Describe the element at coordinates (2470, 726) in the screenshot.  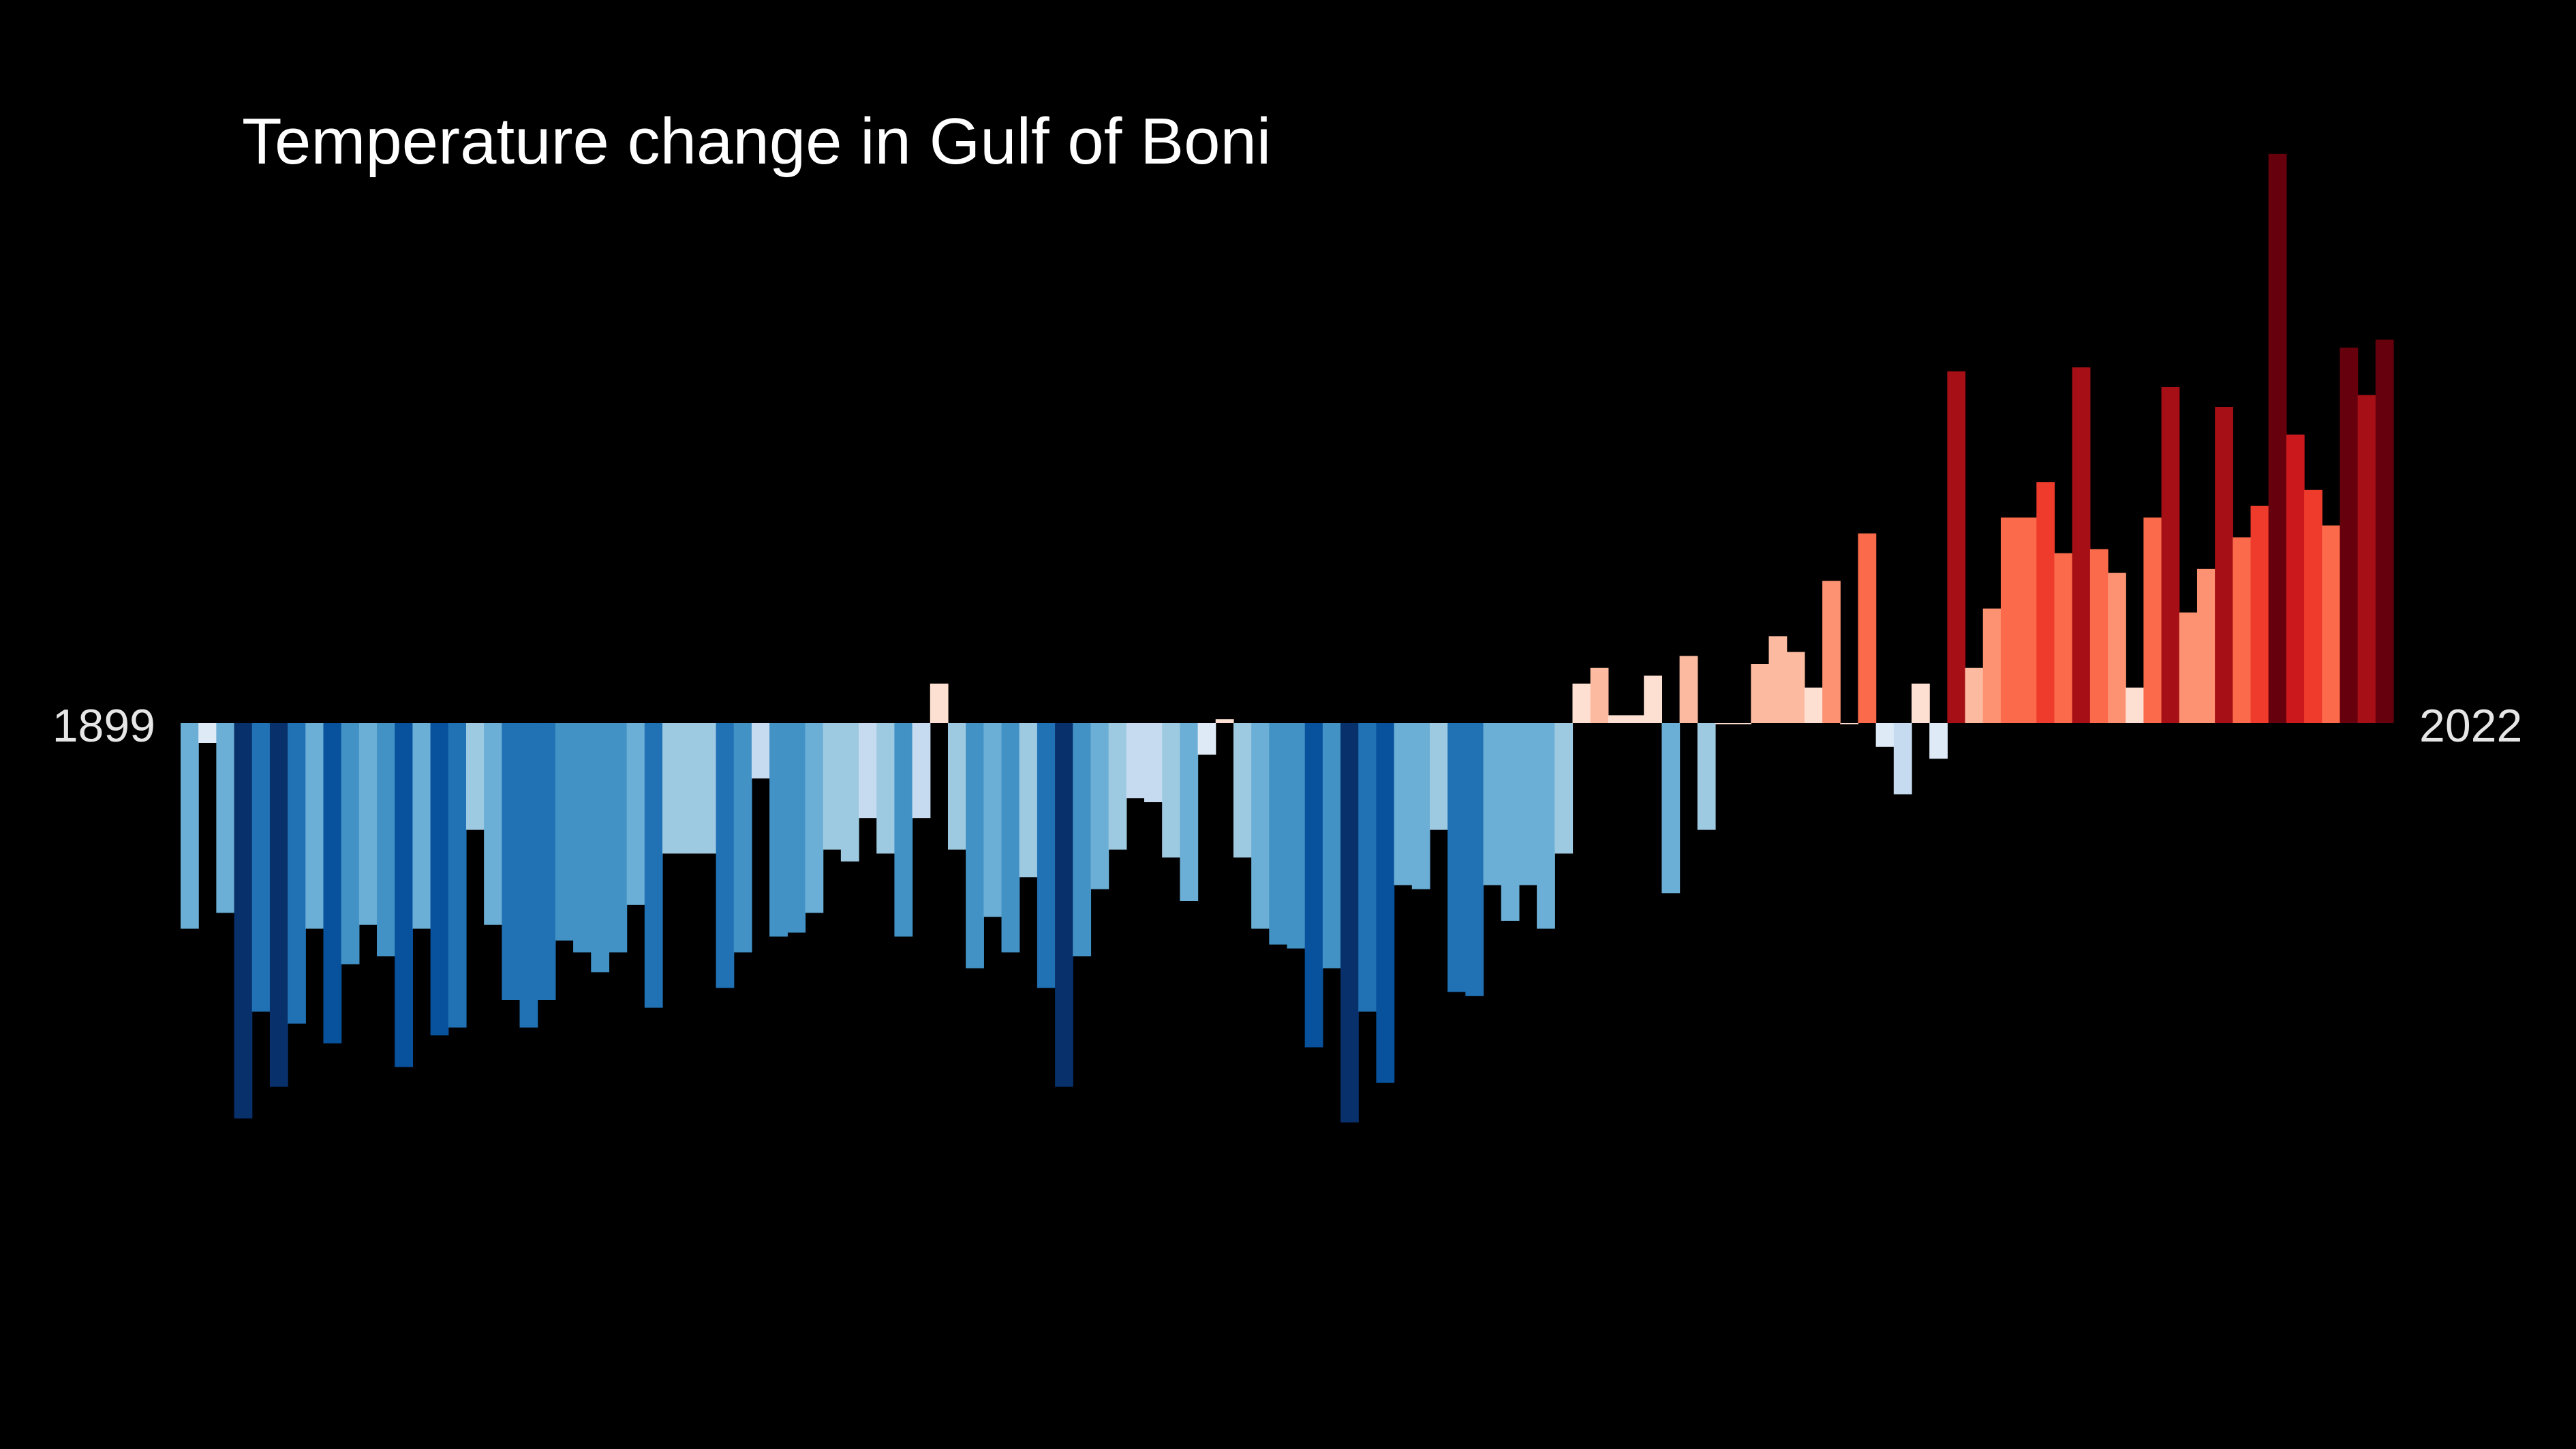
I see `end-year-label: 2022` at that location.